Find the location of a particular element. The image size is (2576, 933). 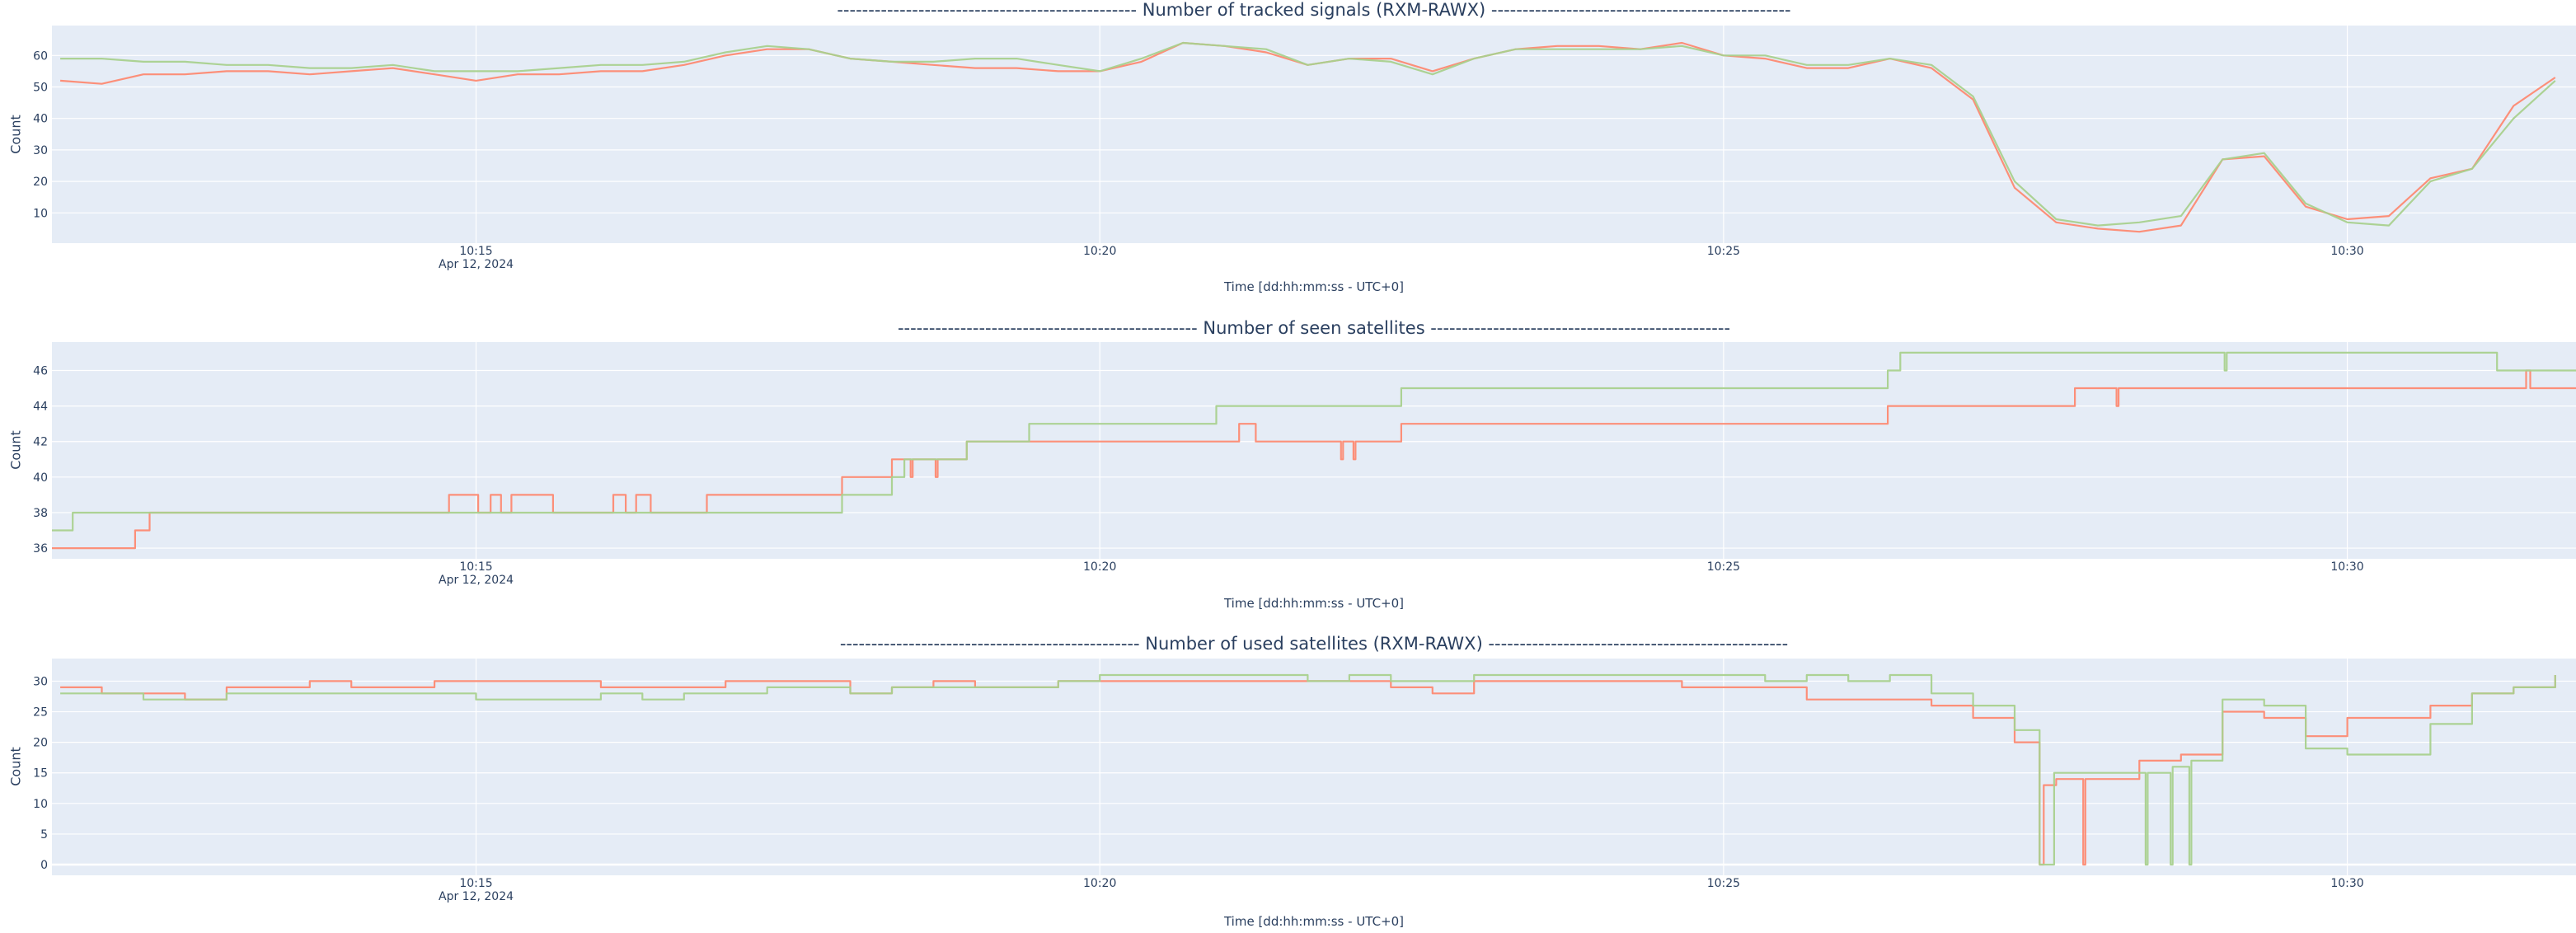

chart-1-x-axis-title: Time [dd:hh:mm:ss - UTC+0] is located at coordinates (1314, 286).